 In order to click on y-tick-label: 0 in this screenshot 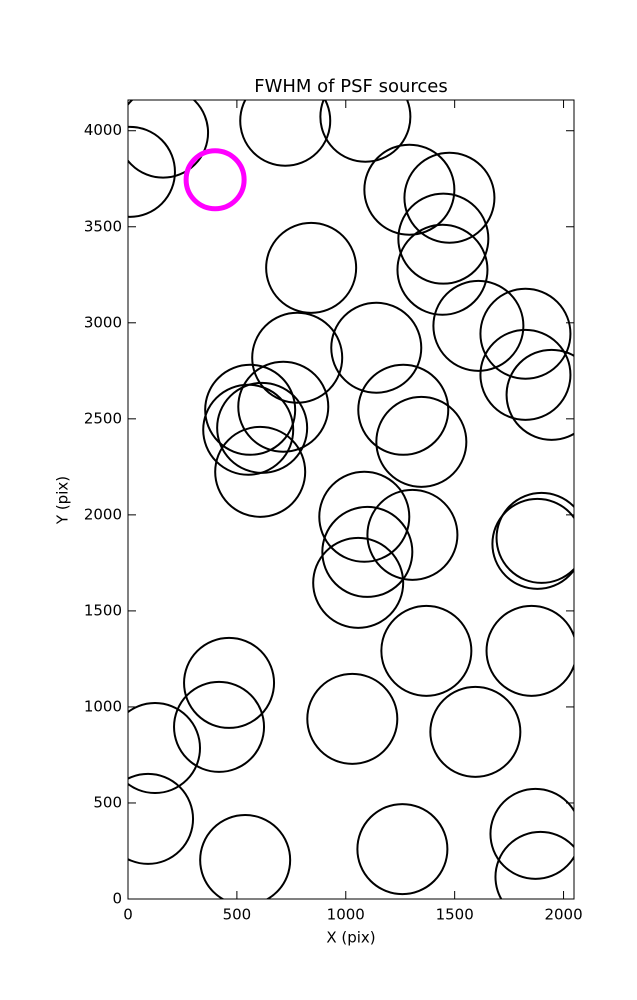, I will do `click(117, 899)`.